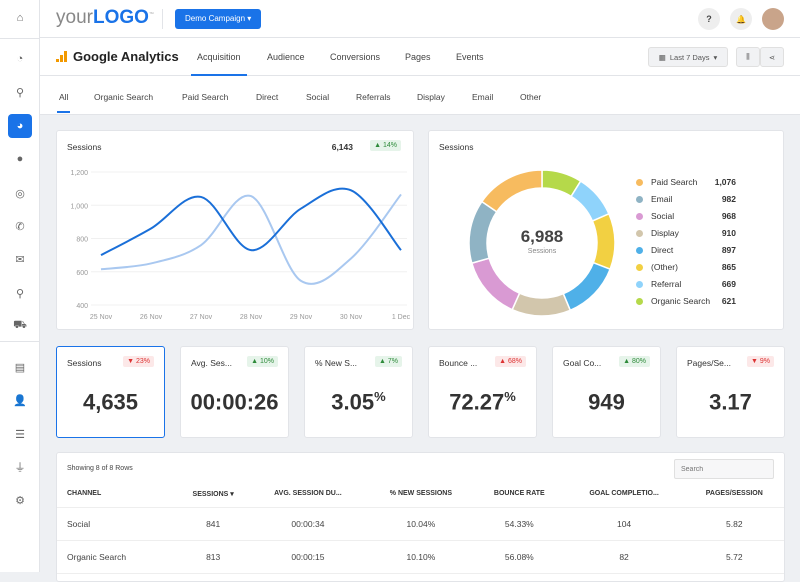  Describe the element at coordinates (686, 301) in the screenshot. I see `legend-item: Organic Search 621` at that location.